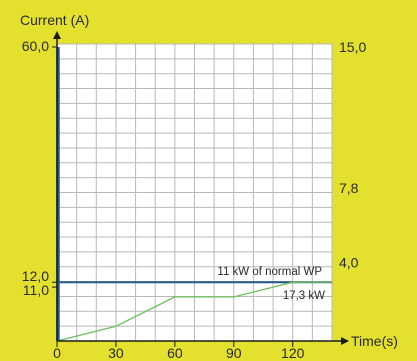 The width and height of the screenshot is (417, 361). I want to click on y-left-tick-label: 60,0, so click(35, 46).